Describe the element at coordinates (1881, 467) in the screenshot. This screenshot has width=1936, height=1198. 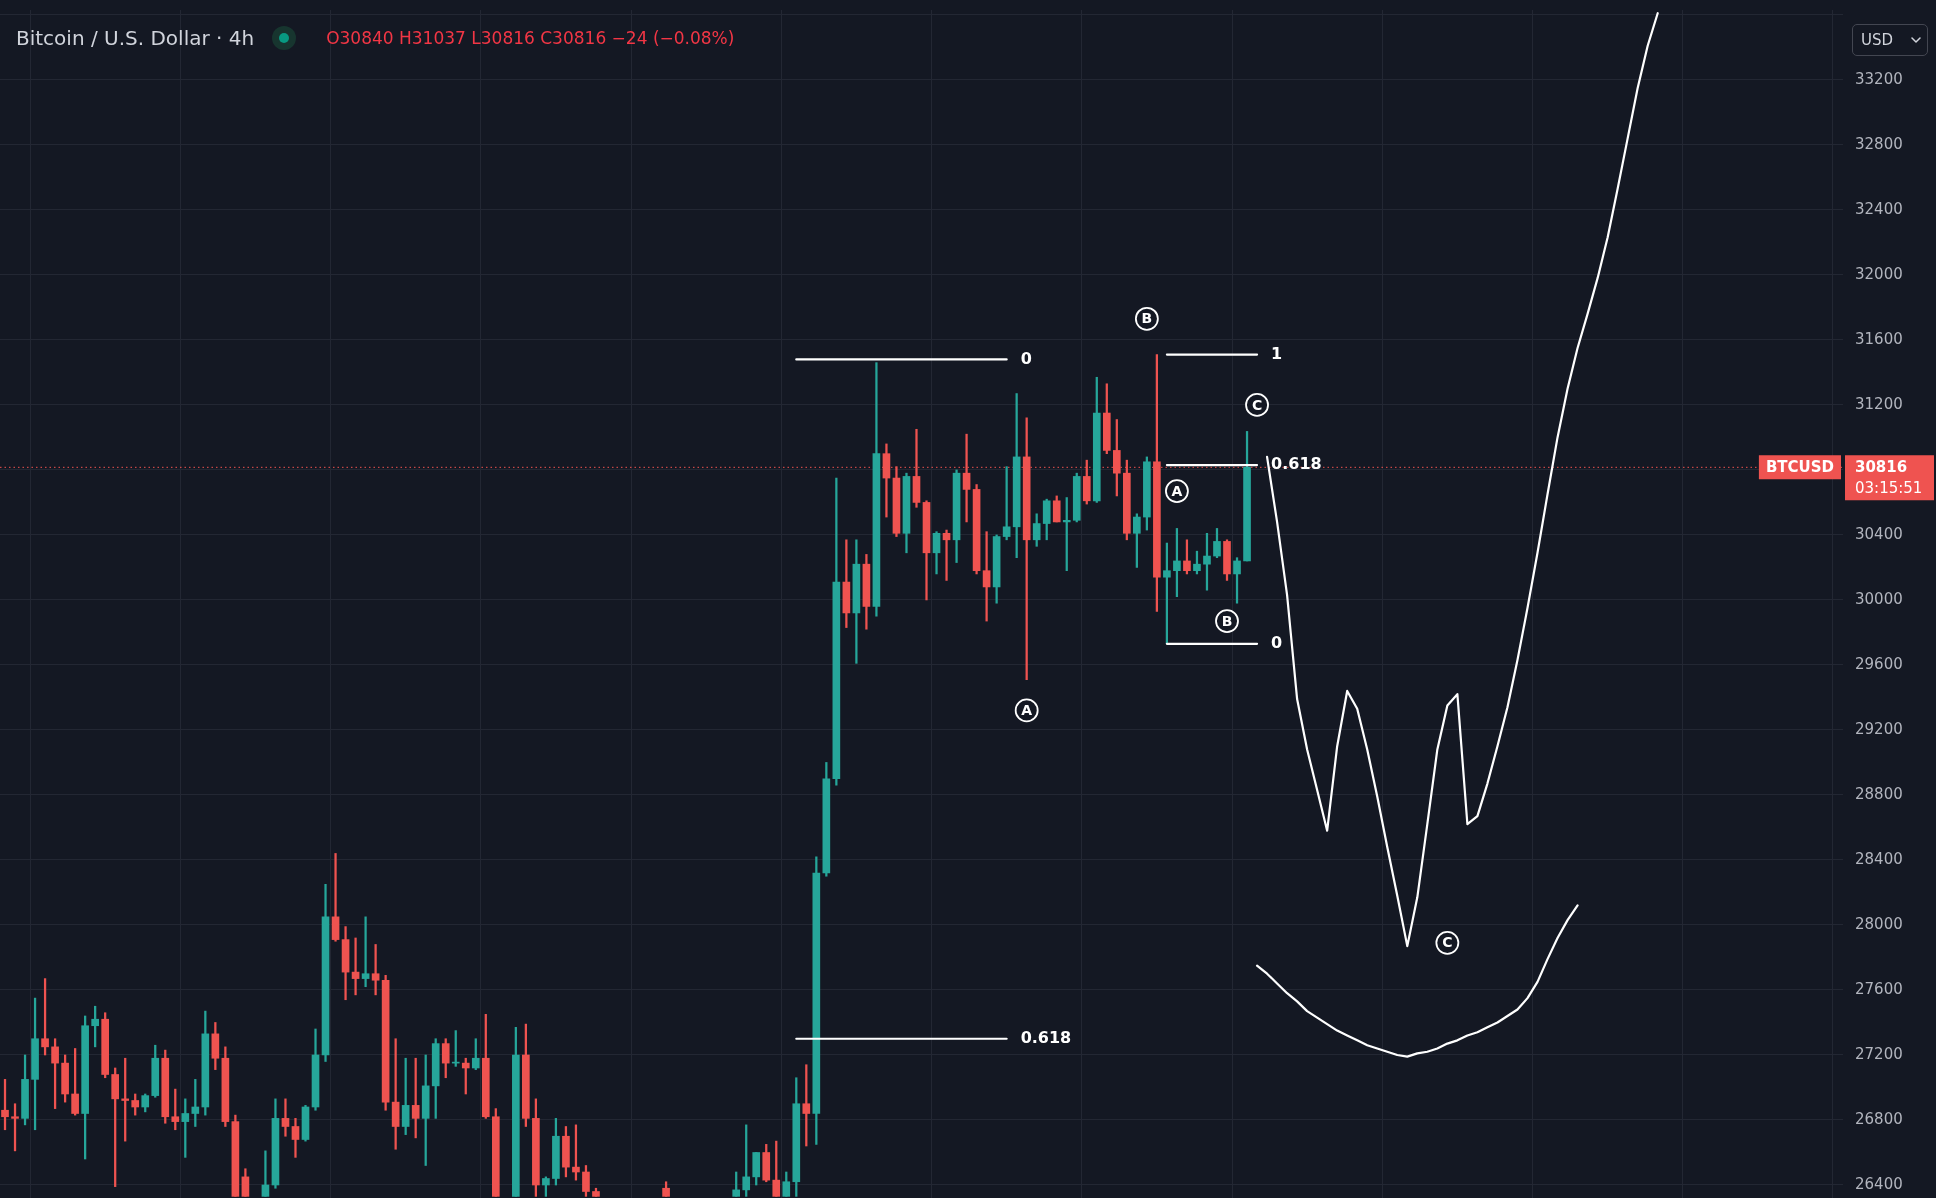
I see `text: 30816` at that location.